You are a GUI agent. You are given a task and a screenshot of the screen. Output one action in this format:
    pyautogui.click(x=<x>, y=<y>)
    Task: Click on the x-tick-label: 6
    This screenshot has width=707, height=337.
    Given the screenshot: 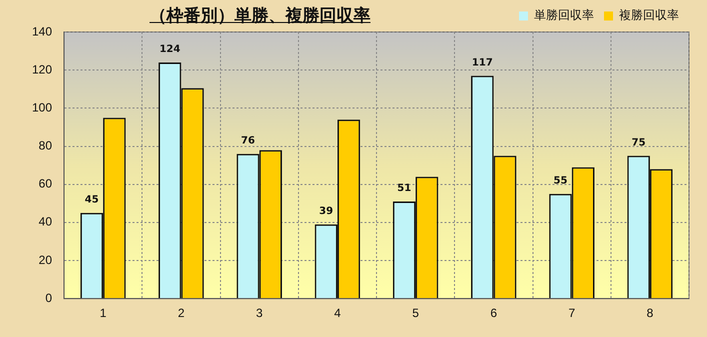 What is the action you would take?
    pyautogui.click(x=494, y=313)
    